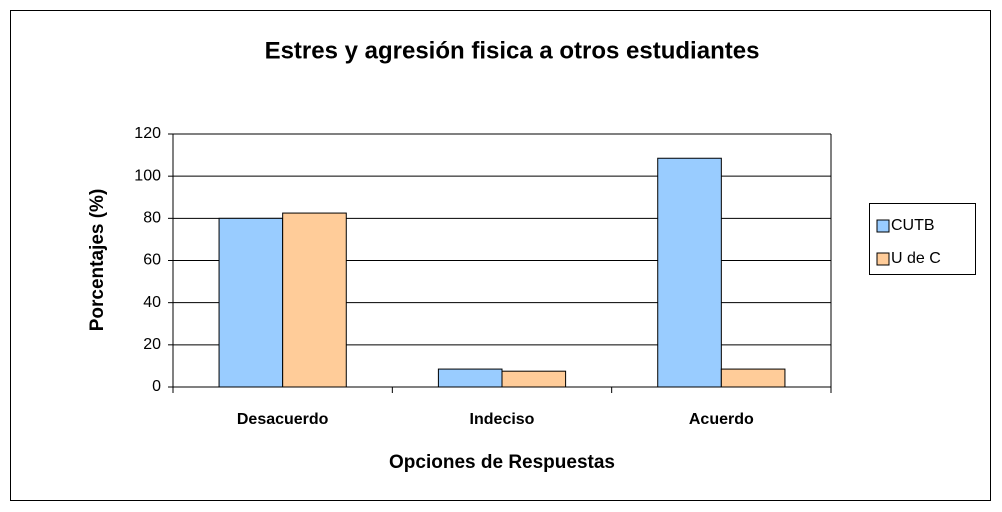  What do you see at coordinates (152, 344) in the screenshot?
I see `y-tick-label: 20` at bounding box center [152, 344].